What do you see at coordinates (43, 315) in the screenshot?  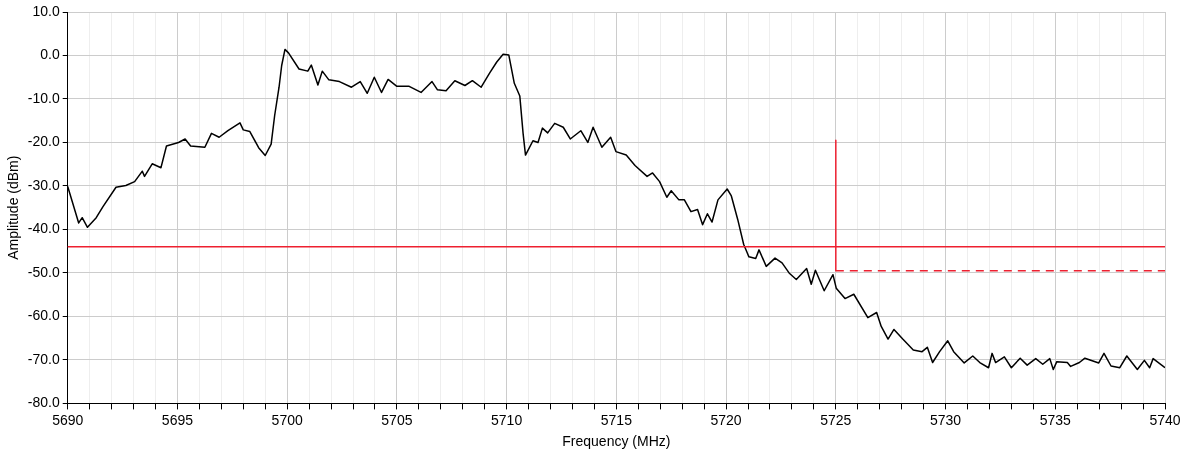 I see `y-tick-label: -60.0` at bounding box center [43, 315].